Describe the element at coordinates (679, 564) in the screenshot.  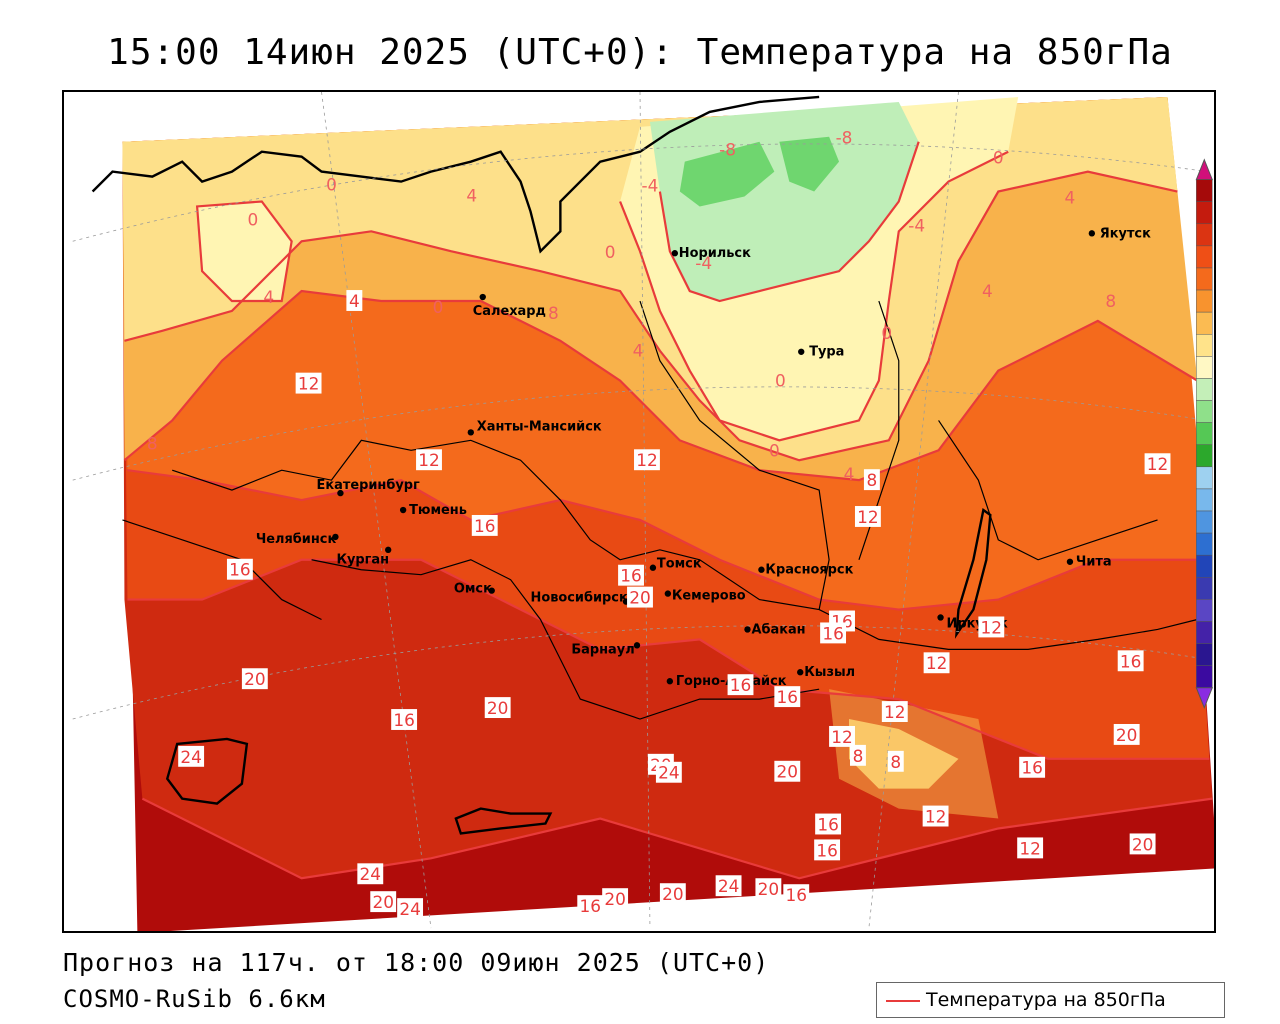
I see `city-label: Томск` at that location.